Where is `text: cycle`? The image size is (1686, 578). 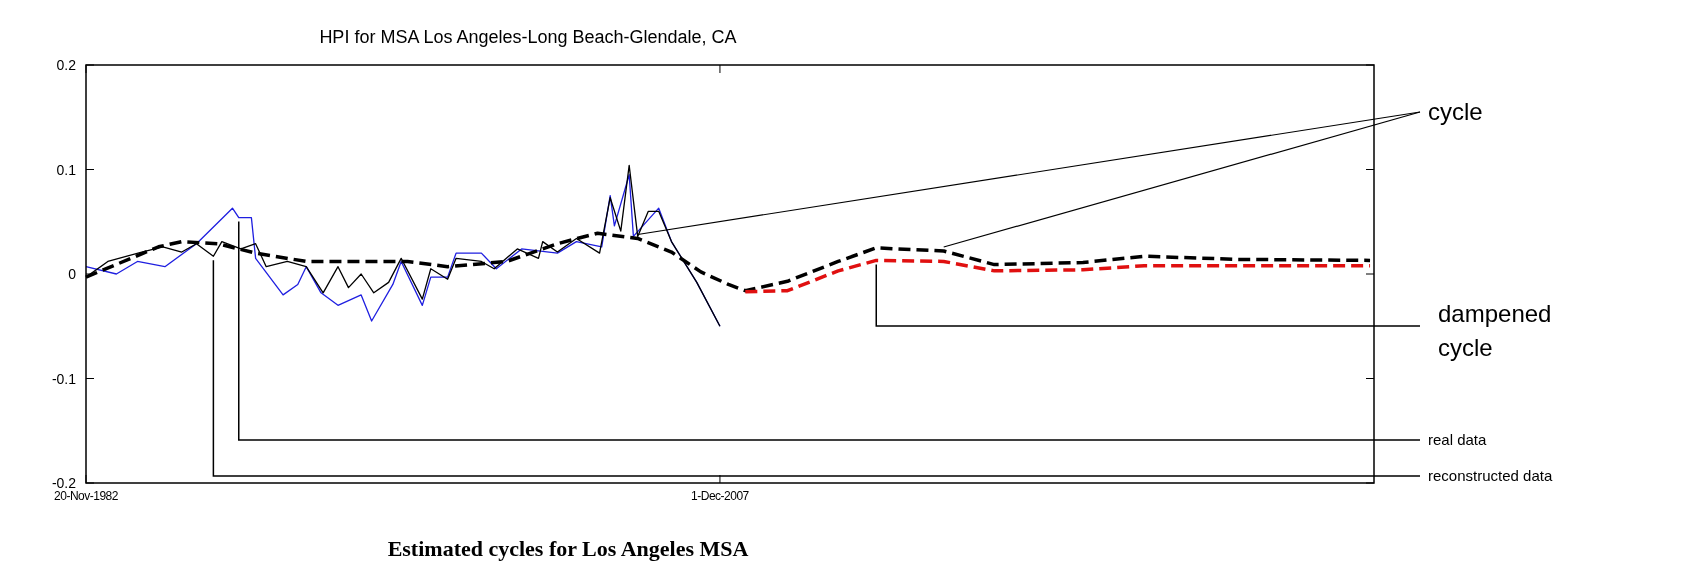
text: cycle is located at coordinates (1455, 111).